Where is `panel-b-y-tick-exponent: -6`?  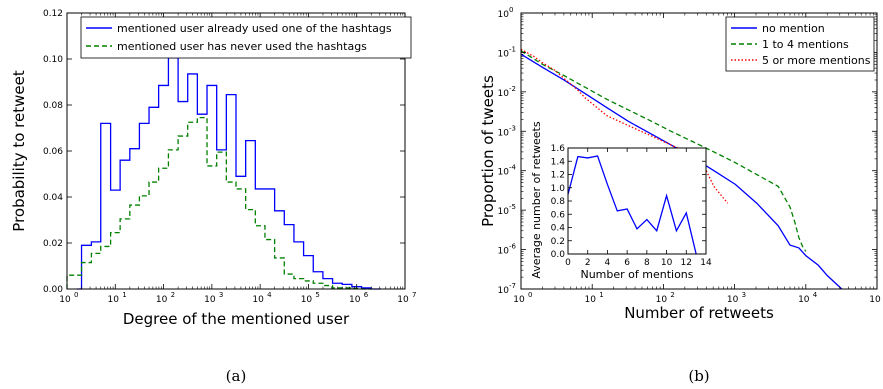
panel-b-y-tick-exponent: -6 is located at coordinates (513, 247).